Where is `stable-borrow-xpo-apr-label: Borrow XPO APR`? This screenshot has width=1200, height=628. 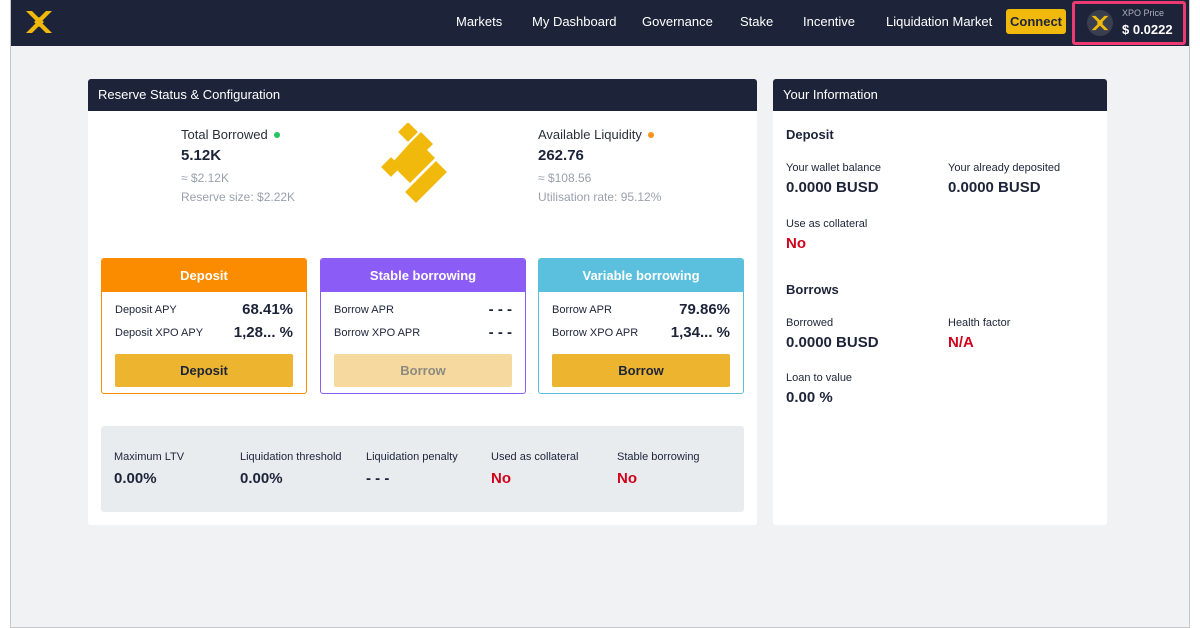
stable-borrow-xpo-apr-label: Borrow XPO APR is located at coordinates (377, 333).